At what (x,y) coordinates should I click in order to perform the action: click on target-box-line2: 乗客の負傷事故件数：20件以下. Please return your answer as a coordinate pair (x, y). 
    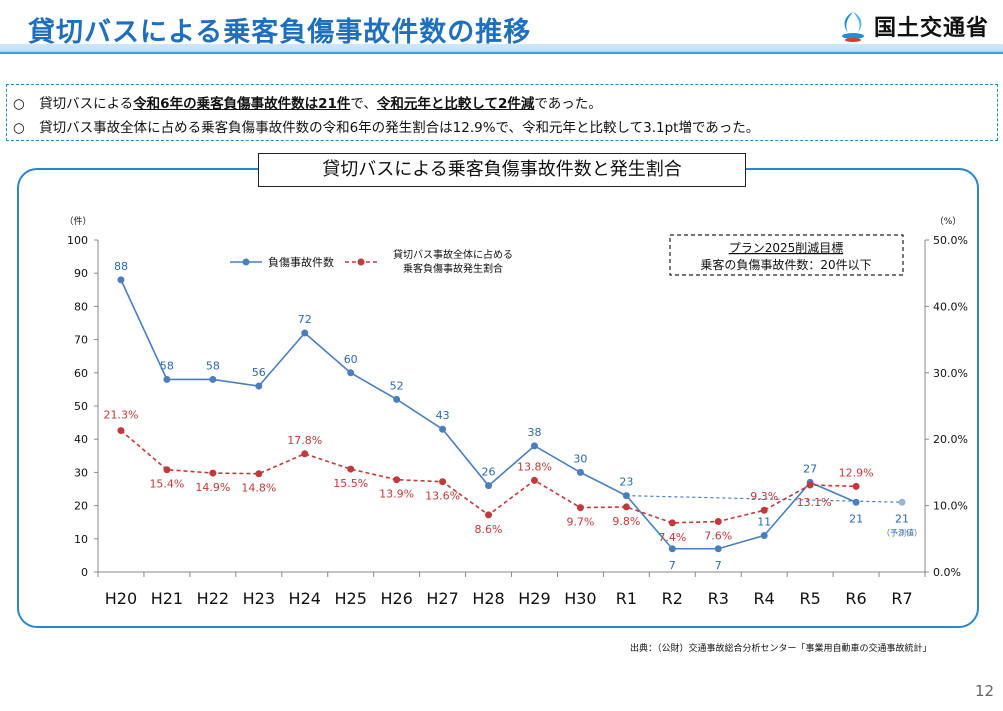
    Looking at the image, I should click on (785, 264).